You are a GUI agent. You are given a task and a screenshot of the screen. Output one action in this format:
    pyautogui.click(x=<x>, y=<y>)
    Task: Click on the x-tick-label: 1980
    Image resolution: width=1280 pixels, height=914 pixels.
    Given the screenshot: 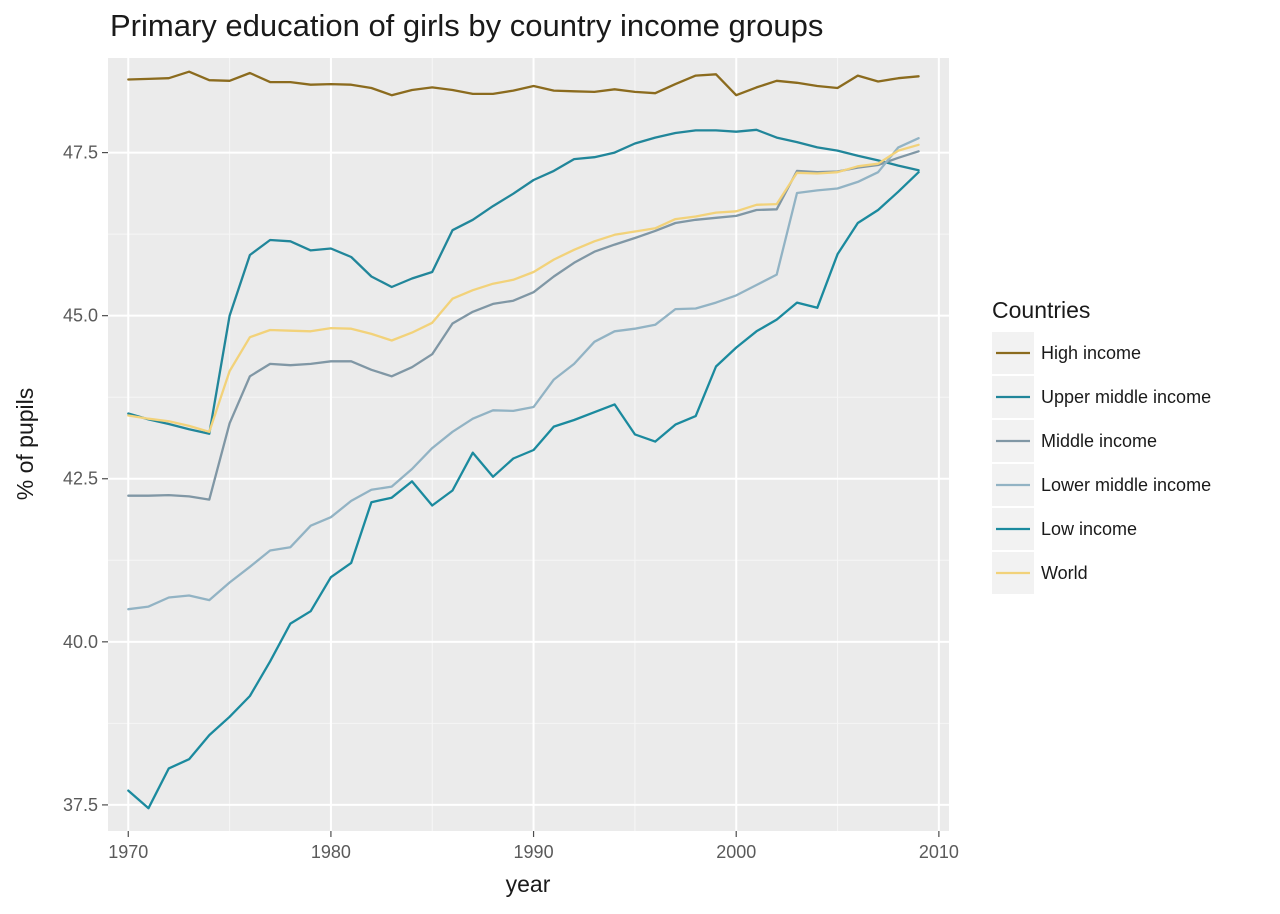 What is the action you would take?
    pyautogui.click(x=331, y=852)
    